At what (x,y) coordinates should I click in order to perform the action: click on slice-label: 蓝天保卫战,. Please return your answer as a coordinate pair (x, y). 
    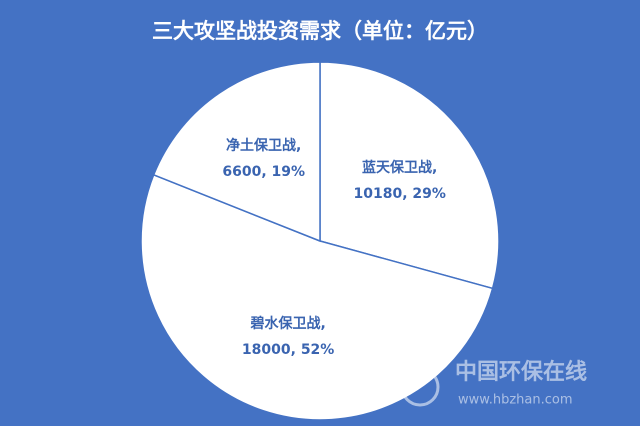
    Looking at the image, I should click on (399, 167).